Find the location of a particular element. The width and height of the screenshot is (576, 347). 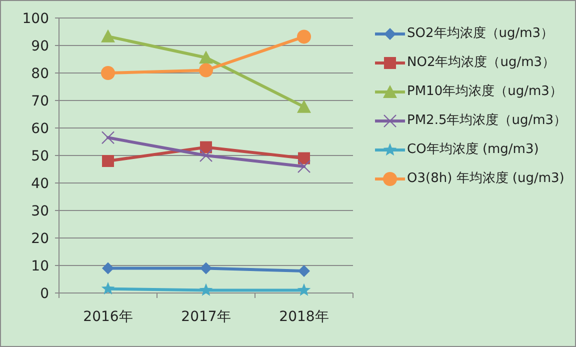

y-tick-label: 60 is located at coordinates (40, 129).